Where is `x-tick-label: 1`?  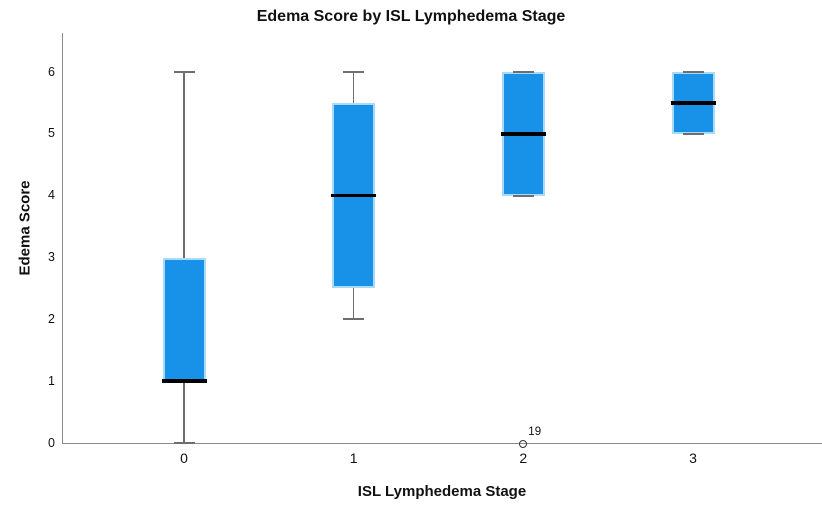 x-tick-label: 1 is located at coordinates (353, 458).